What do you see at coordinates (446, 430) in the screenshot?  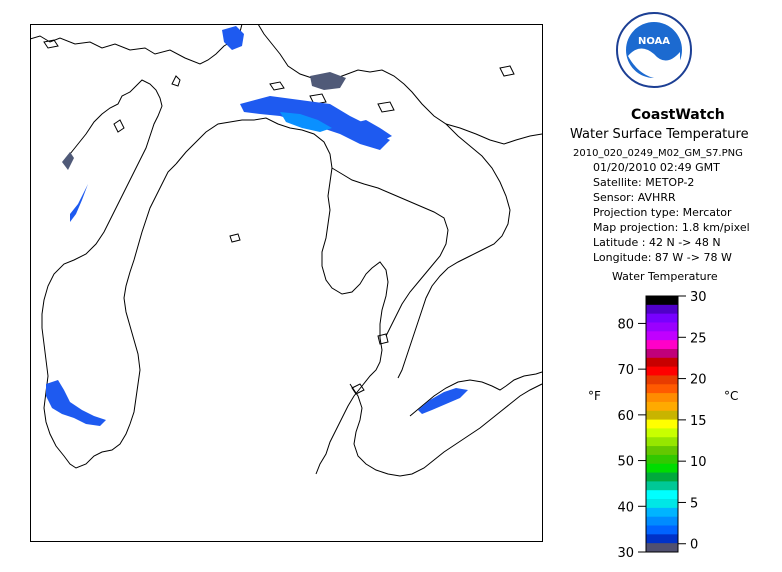 I see `coastline-erie` at bounding box center [446, 430].